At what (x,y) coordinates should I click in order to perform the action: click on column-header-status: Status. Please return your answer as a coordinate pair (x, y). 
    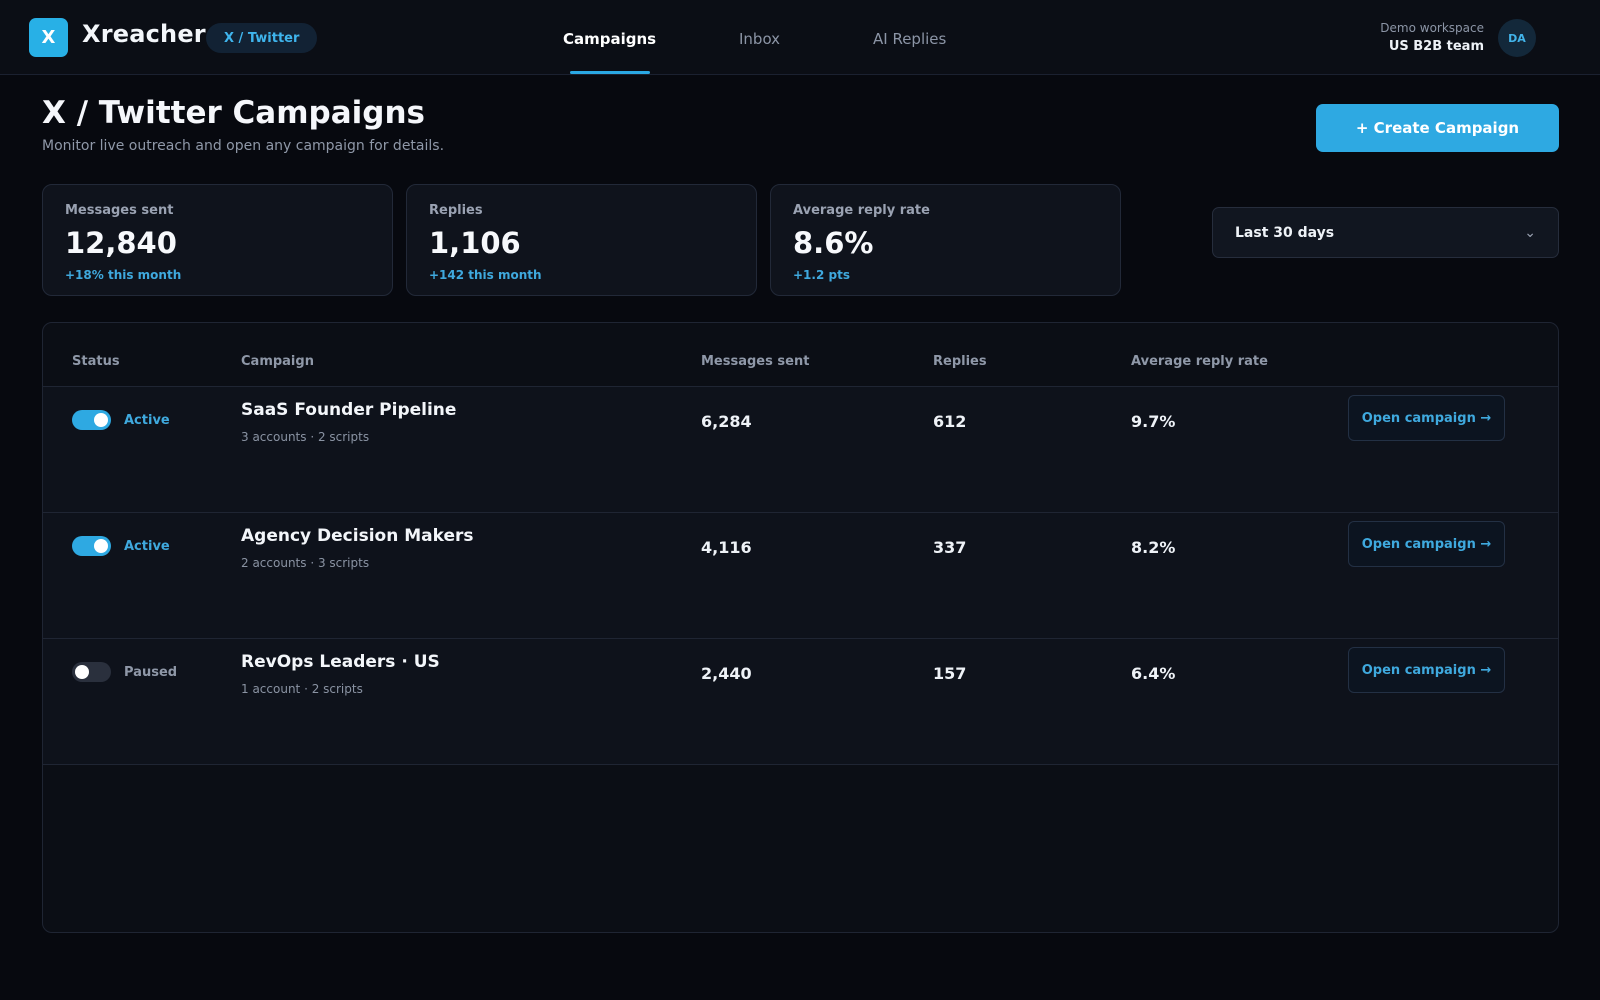
    Looking at the image, I should click on (96, 361).